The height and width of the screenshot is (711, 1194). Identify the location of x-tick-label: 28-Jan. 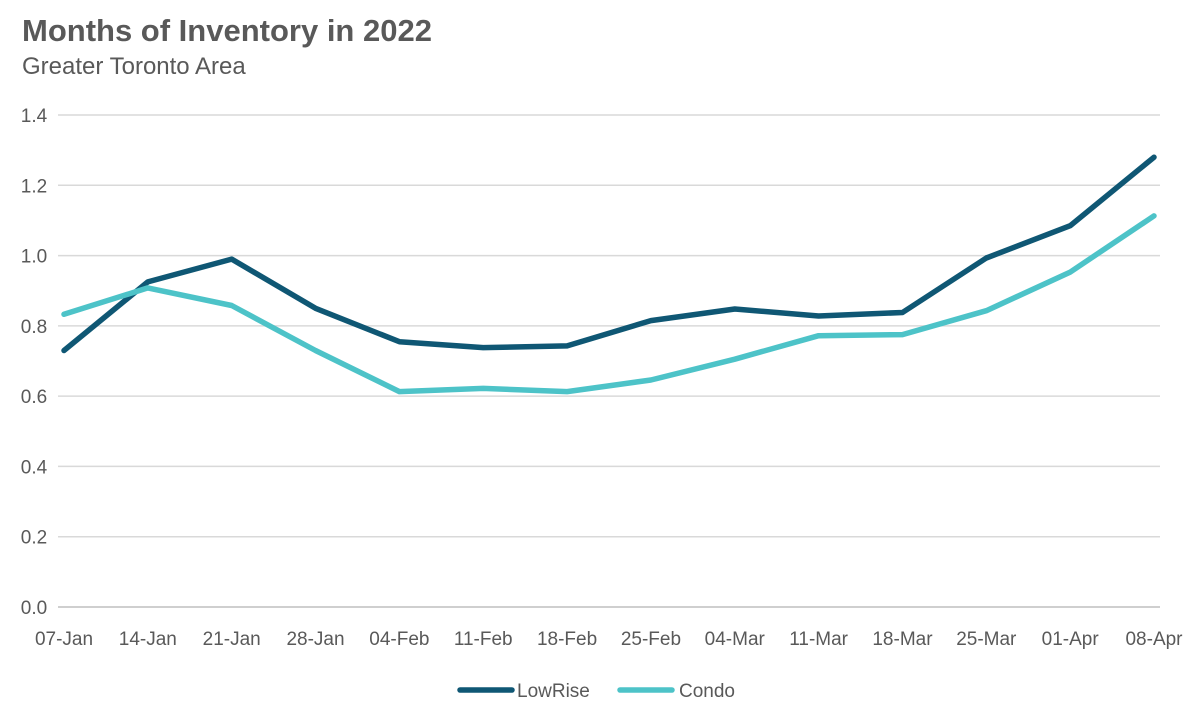
(315, 639).